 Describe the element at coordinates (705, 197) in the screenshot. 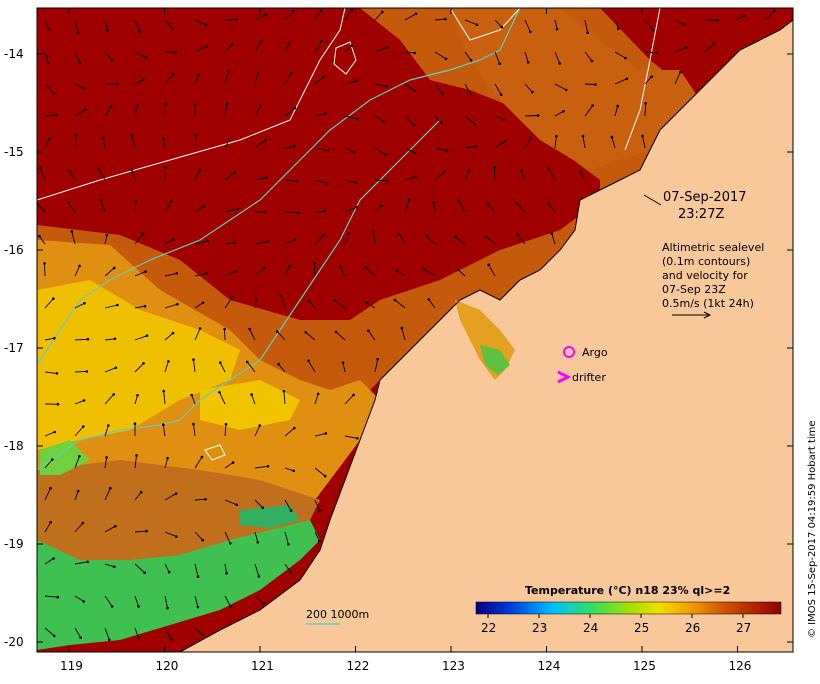

I see `date-label: 07-Sep-2017` at that location.